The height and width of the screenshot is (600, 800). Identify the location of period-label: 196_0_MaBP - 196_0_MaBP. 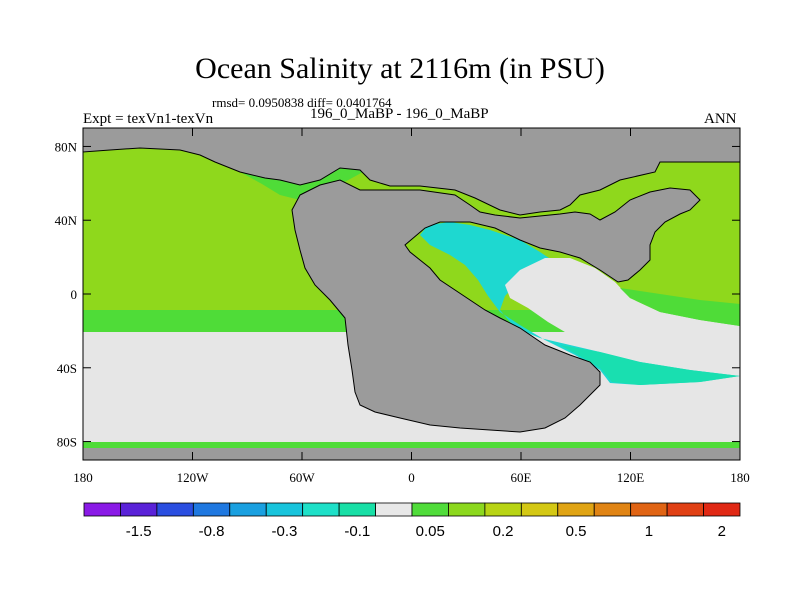
(399, 114).